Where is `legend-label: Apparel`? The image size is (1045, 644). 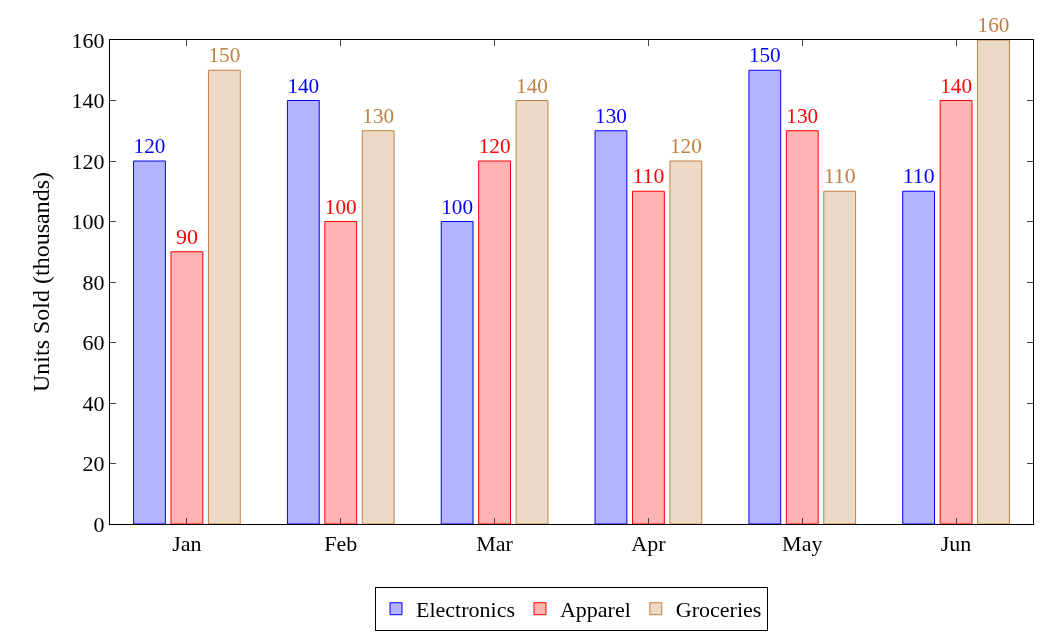
legend-label: Apparel is located at coordinates (595, 610).